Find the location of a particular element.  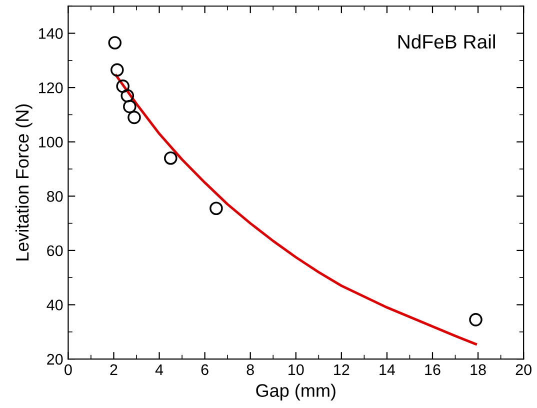

x-tick-label: 8 is located at coordinates (250, 370).